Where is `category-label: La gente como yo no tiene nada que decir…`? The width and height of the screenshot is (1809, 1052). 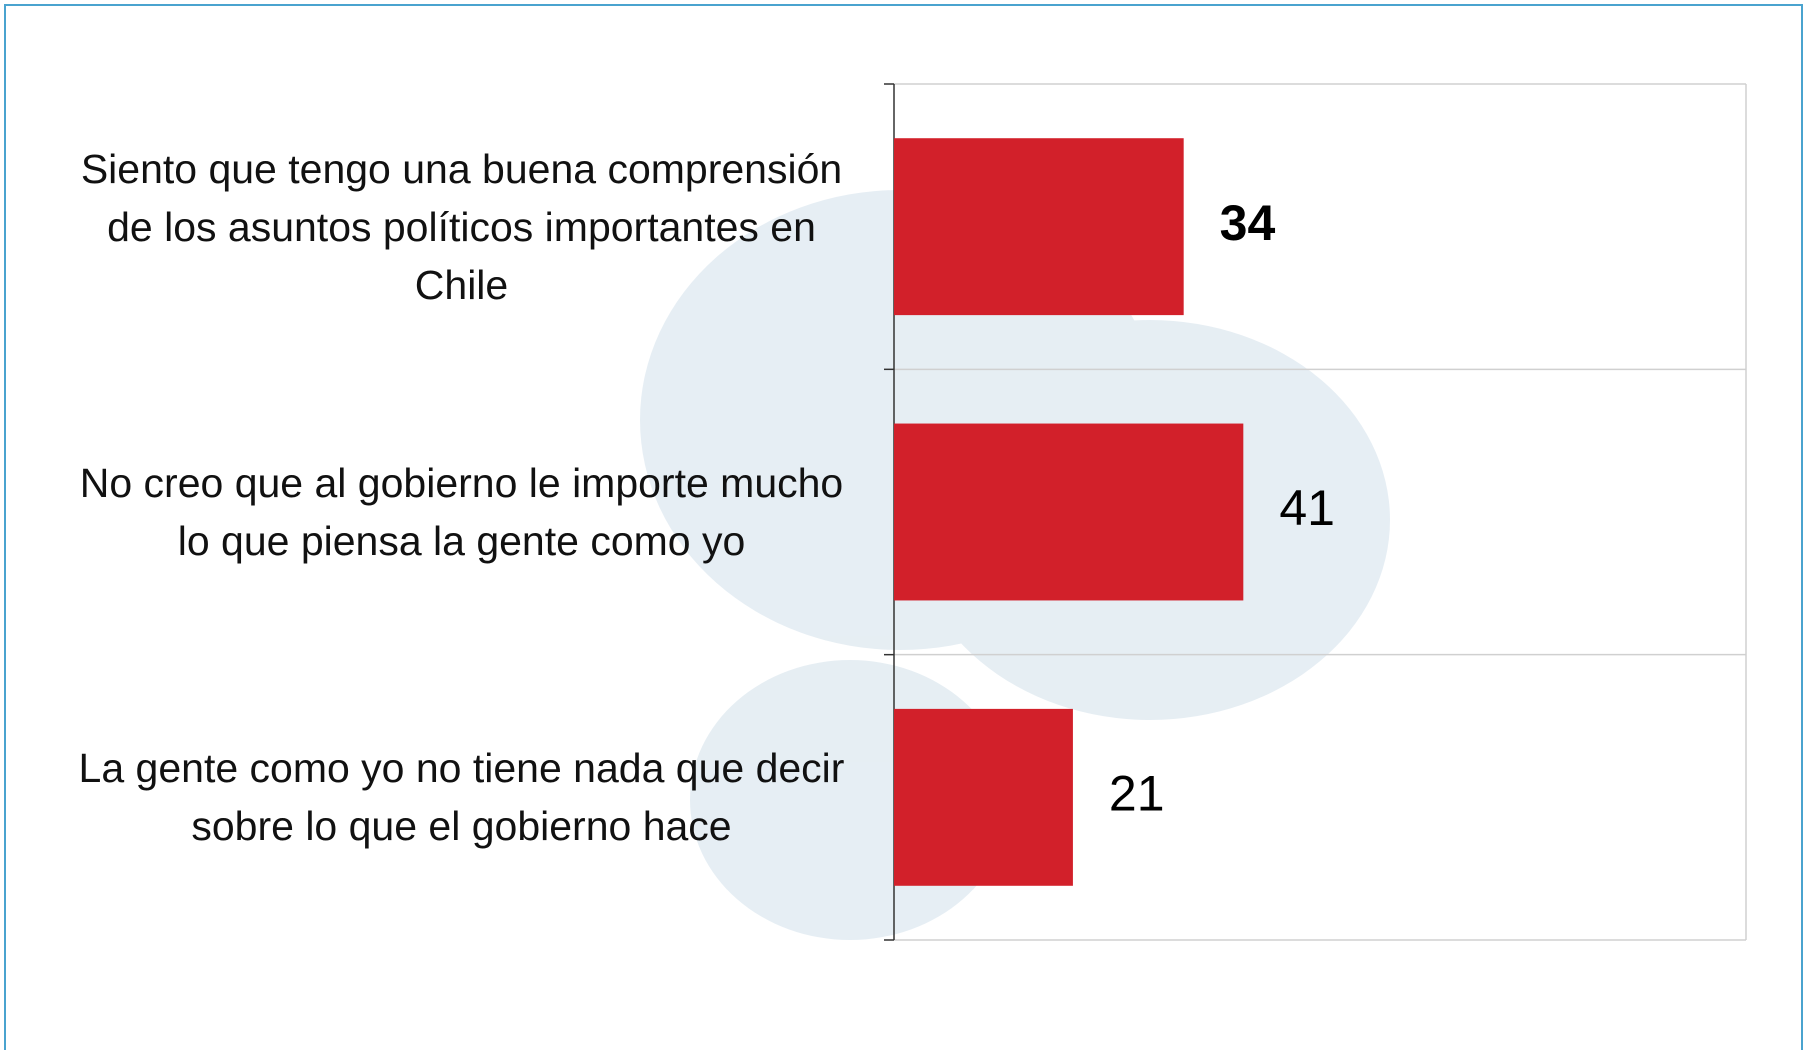
category-label: La gente como yo no tiene nada que decir… is located at coordinates (461, 797).